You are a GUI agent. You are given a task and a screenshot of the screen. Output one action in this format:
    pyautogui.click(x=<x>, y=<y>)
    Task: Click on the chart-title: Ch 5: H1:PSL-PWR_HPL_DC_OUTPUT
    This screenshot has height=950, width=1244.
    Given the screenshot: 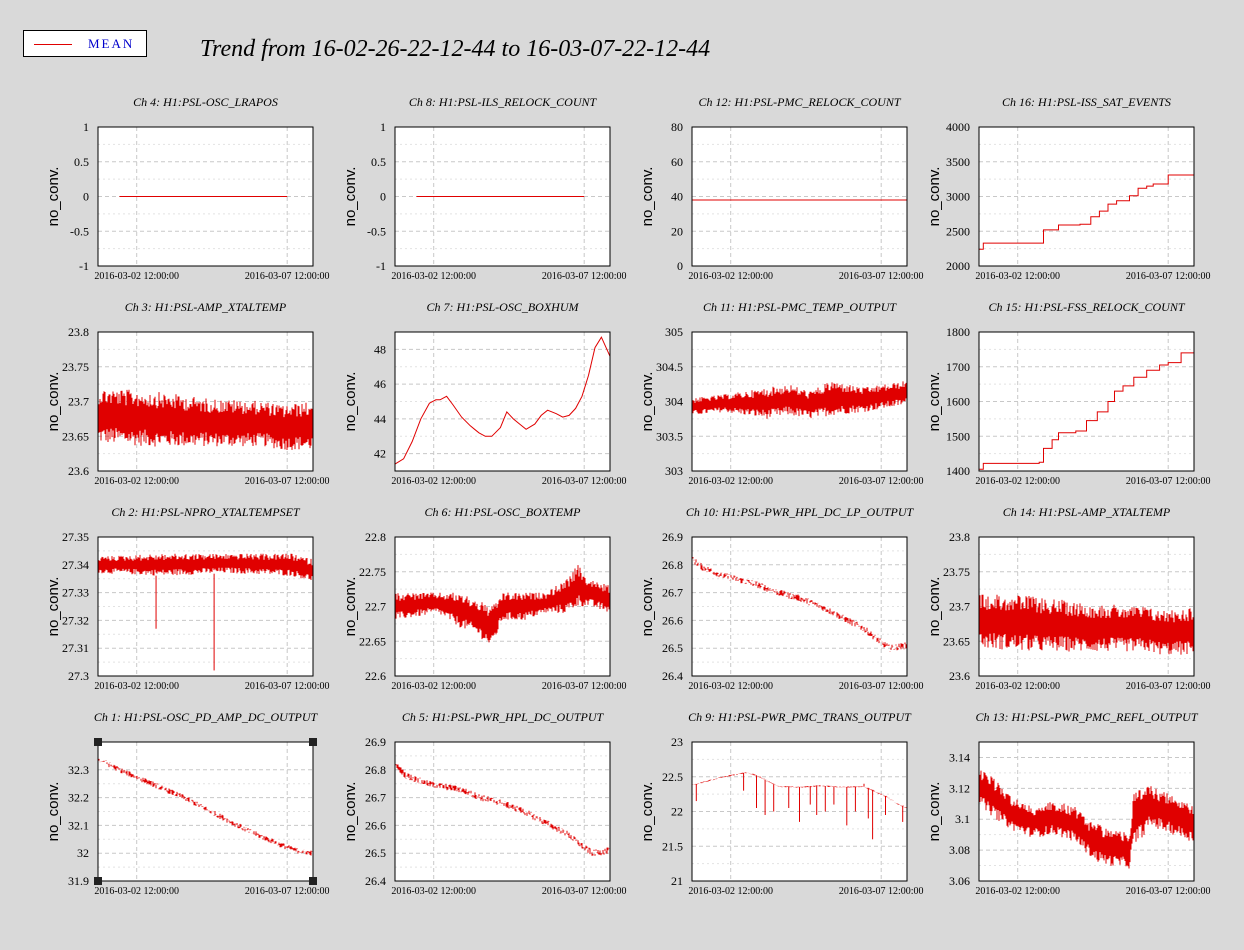 What is the action you would take?
    pyautogui.click(x=503, y=717)
    